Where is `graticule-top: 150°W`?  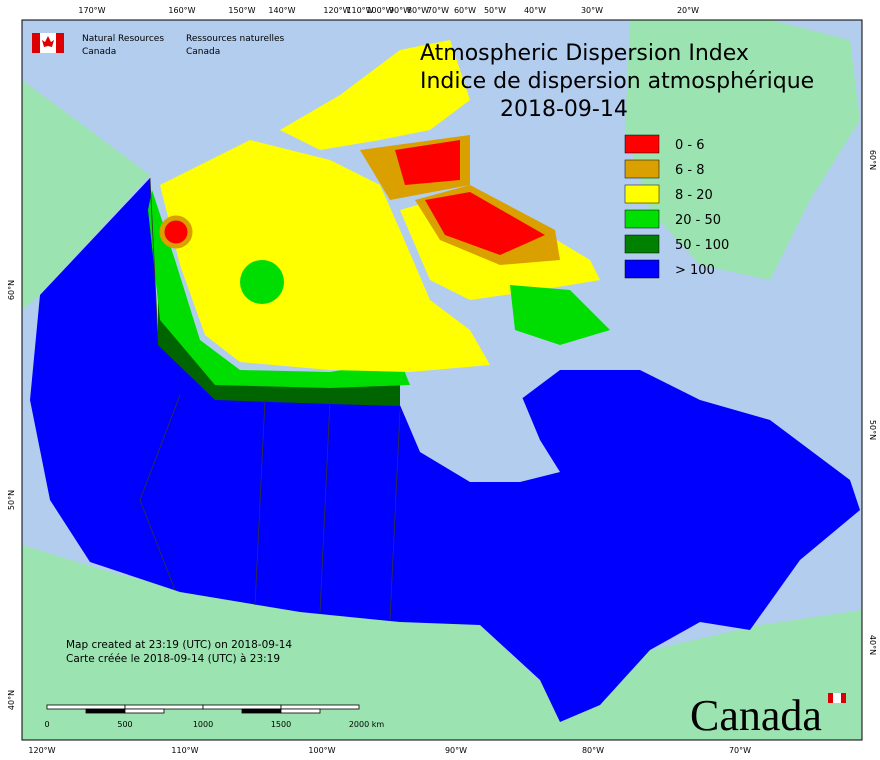
graticule-top: 150°W is located at coordinates (241, 10).